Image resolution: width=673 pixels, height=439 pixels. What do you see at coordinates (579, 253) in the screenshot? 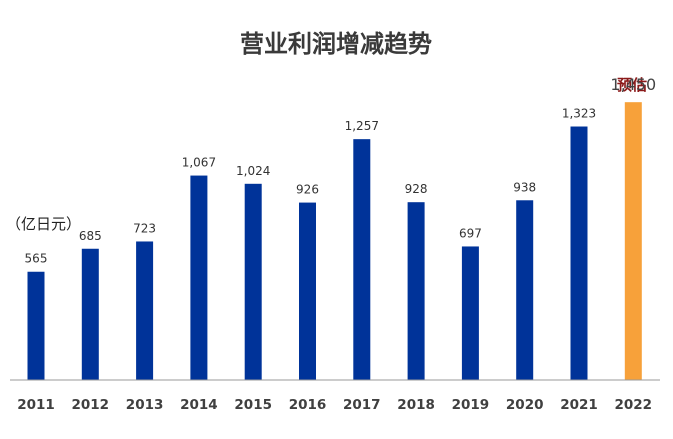
I see `bar-2021` at bounding box center [579, 253].